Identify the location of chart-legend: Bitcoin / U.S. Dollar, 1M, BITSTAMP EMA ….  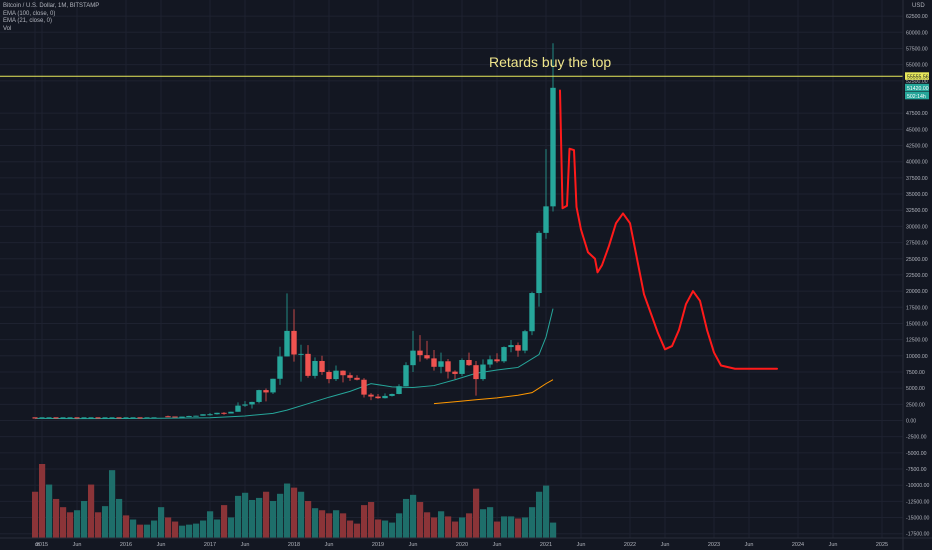
(51, 18).